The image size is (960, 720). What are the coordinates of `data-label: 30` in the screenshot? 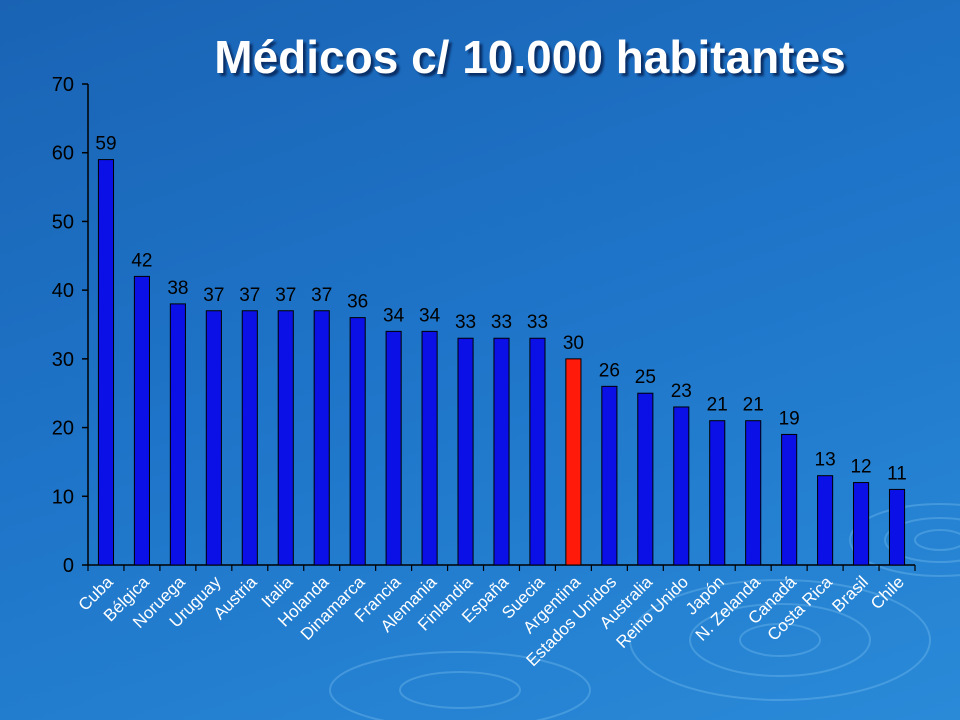 It's located at (573, 343).